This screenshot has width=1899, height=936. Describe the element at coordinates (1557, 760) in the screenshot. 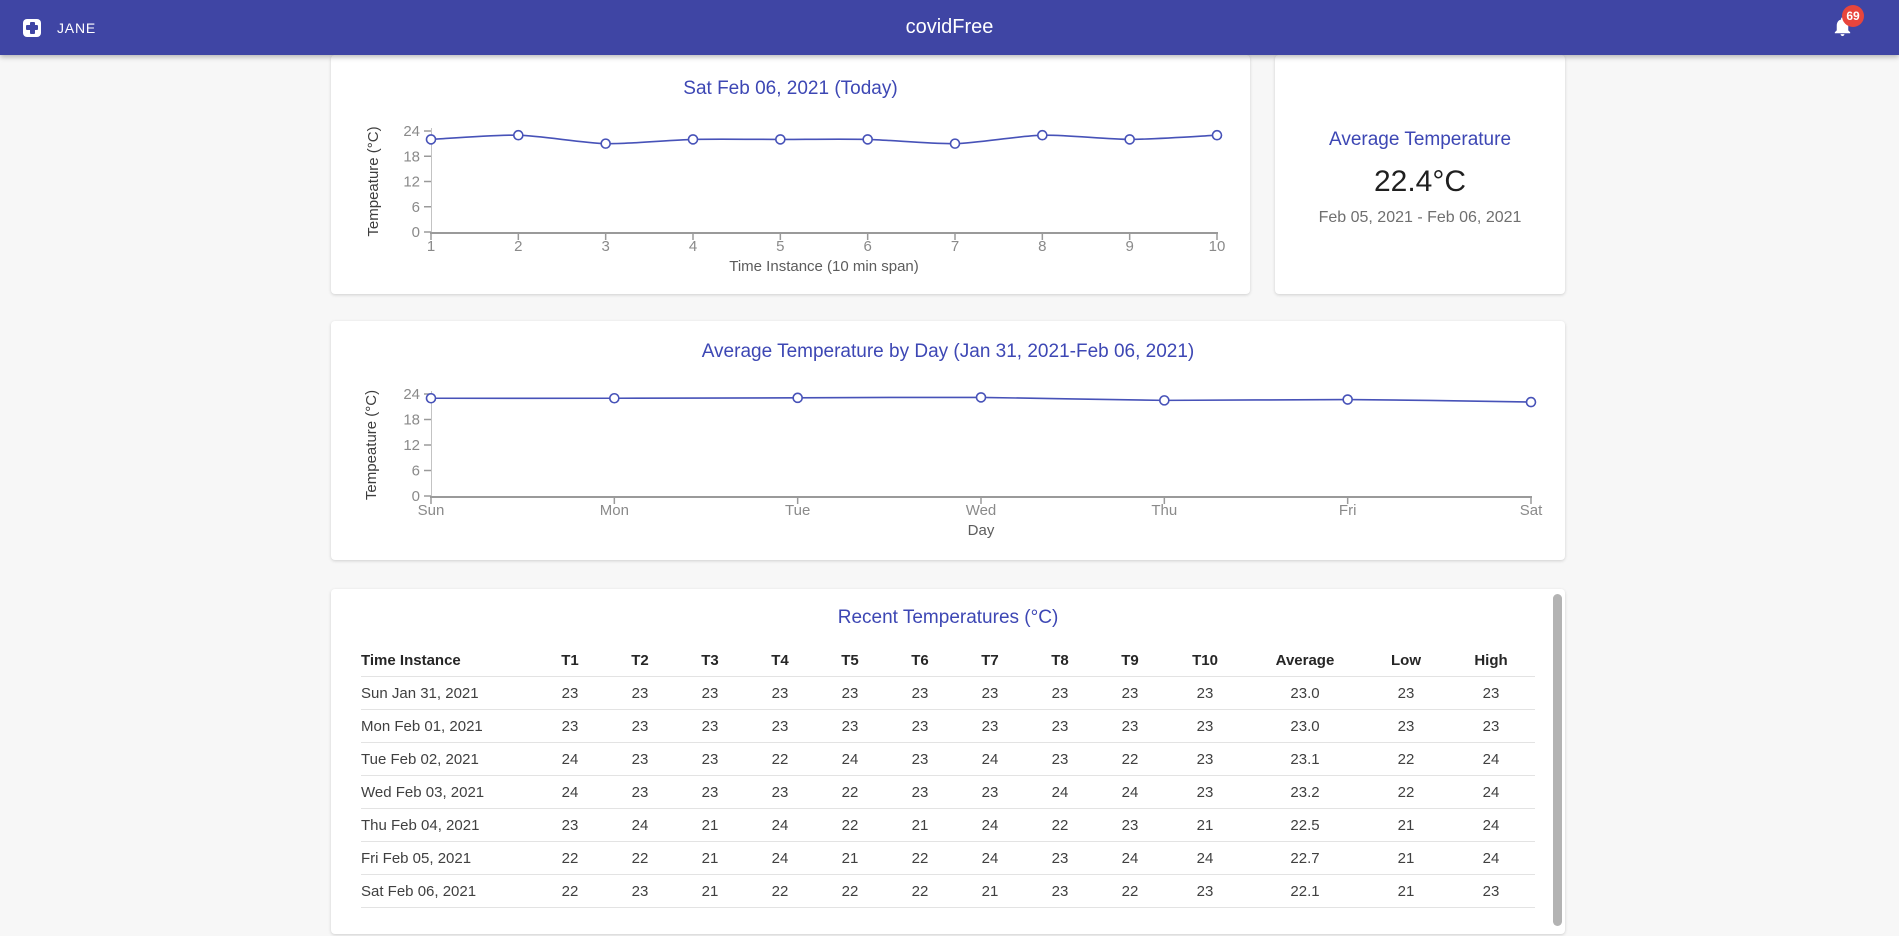

I see `table-scrollbar` at that location.